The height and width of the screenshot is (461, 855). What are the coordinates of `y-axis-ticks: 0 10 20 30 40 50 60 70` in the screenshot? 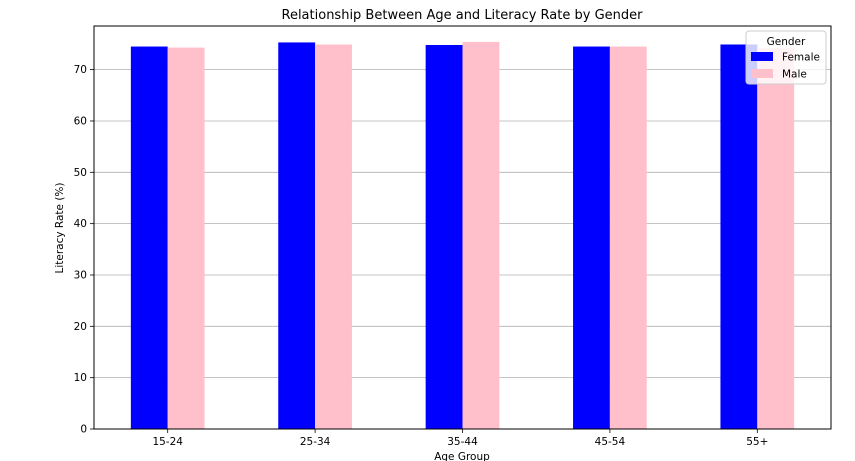 It's located at (84, 250).